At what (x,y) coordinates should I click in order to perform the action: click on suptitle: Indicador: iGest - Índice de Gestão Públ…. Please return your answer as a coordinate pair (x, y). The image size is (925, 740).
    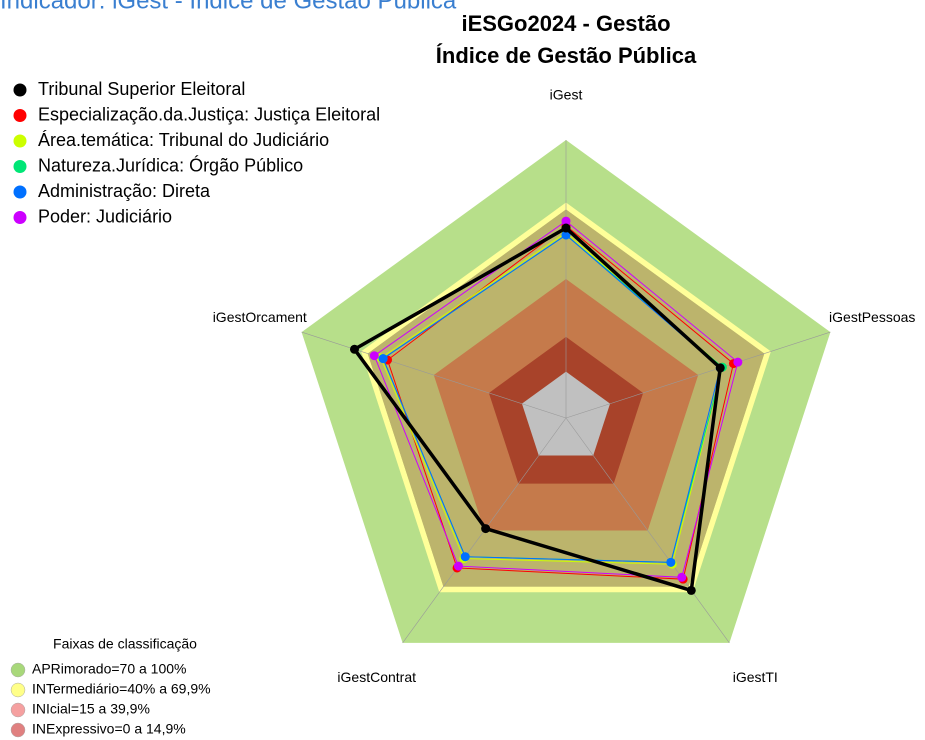
    Looking at the image, I should click on (228, 7).